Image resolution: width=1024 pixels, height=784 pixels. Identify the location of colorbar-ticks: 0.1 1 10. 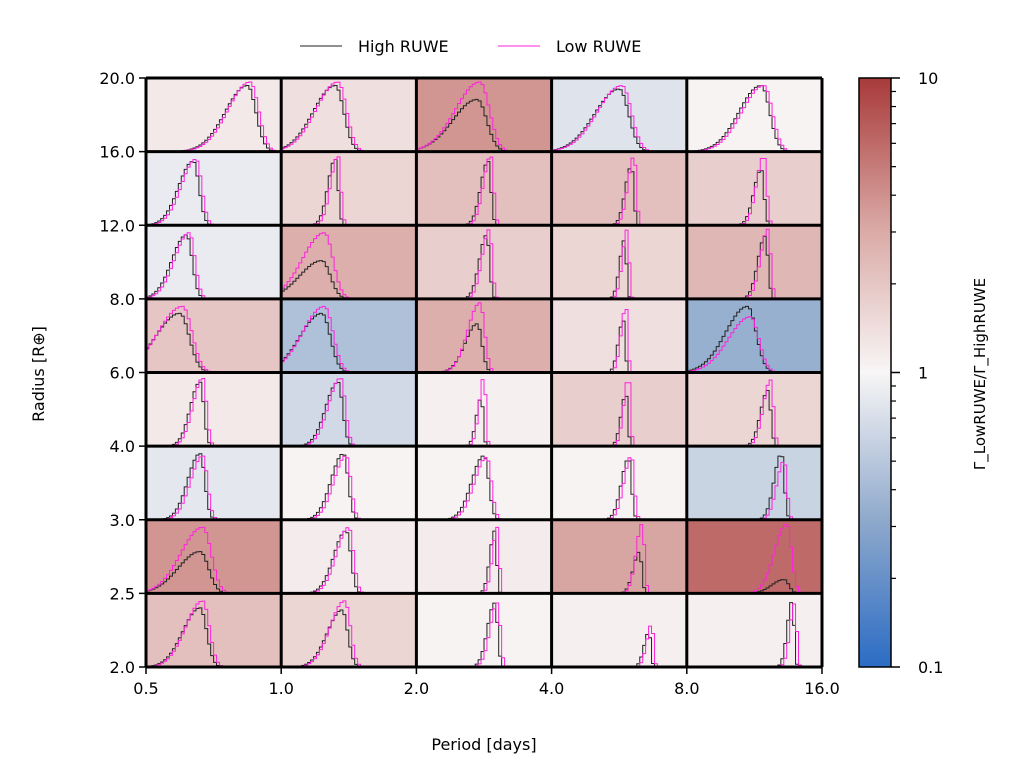
(917, 373).